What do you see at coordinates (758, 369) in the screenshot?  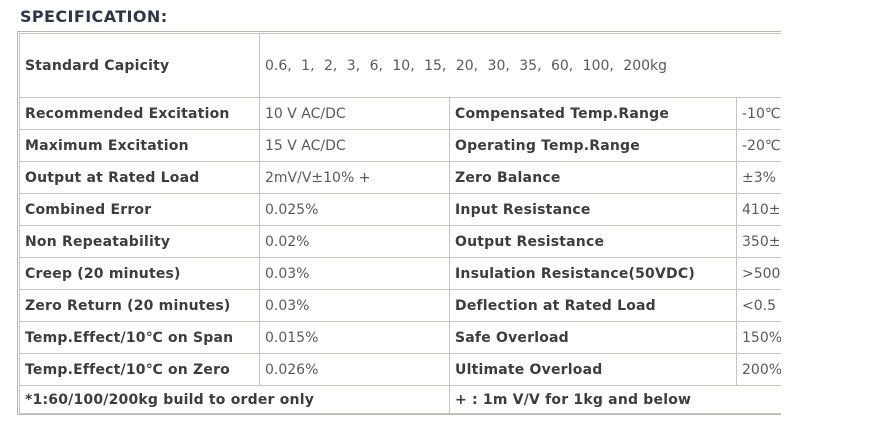 I see `spec-value: 200%` at bounding box center [758, 369].